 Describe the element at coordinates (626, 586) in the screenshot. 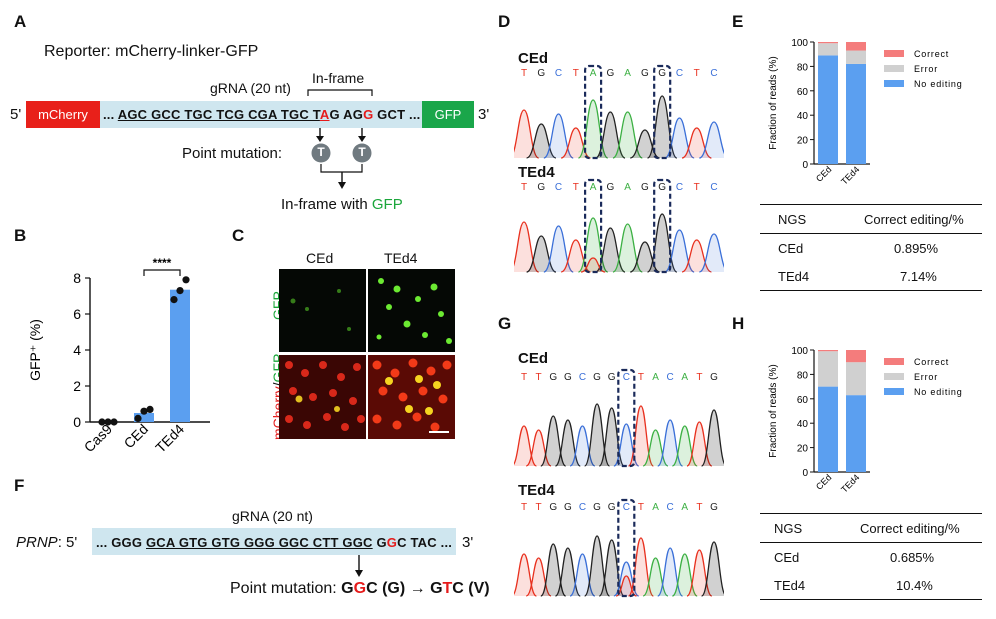

I see `g2-peak-secondary` at that location.